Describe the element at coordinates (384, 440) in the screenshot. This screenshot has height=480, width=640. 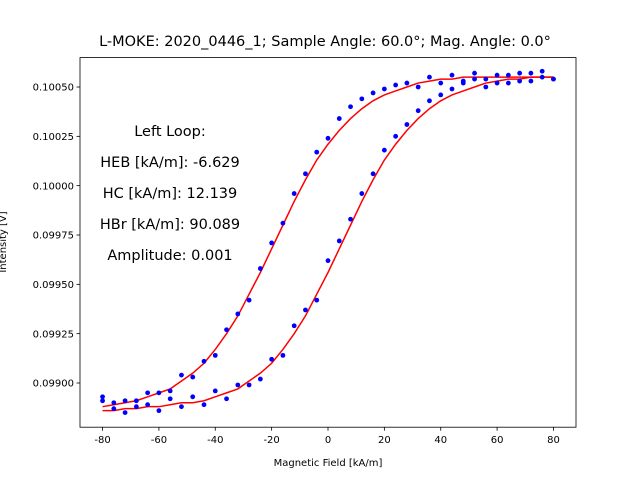
I see `x-tick-label: 20` at that location.